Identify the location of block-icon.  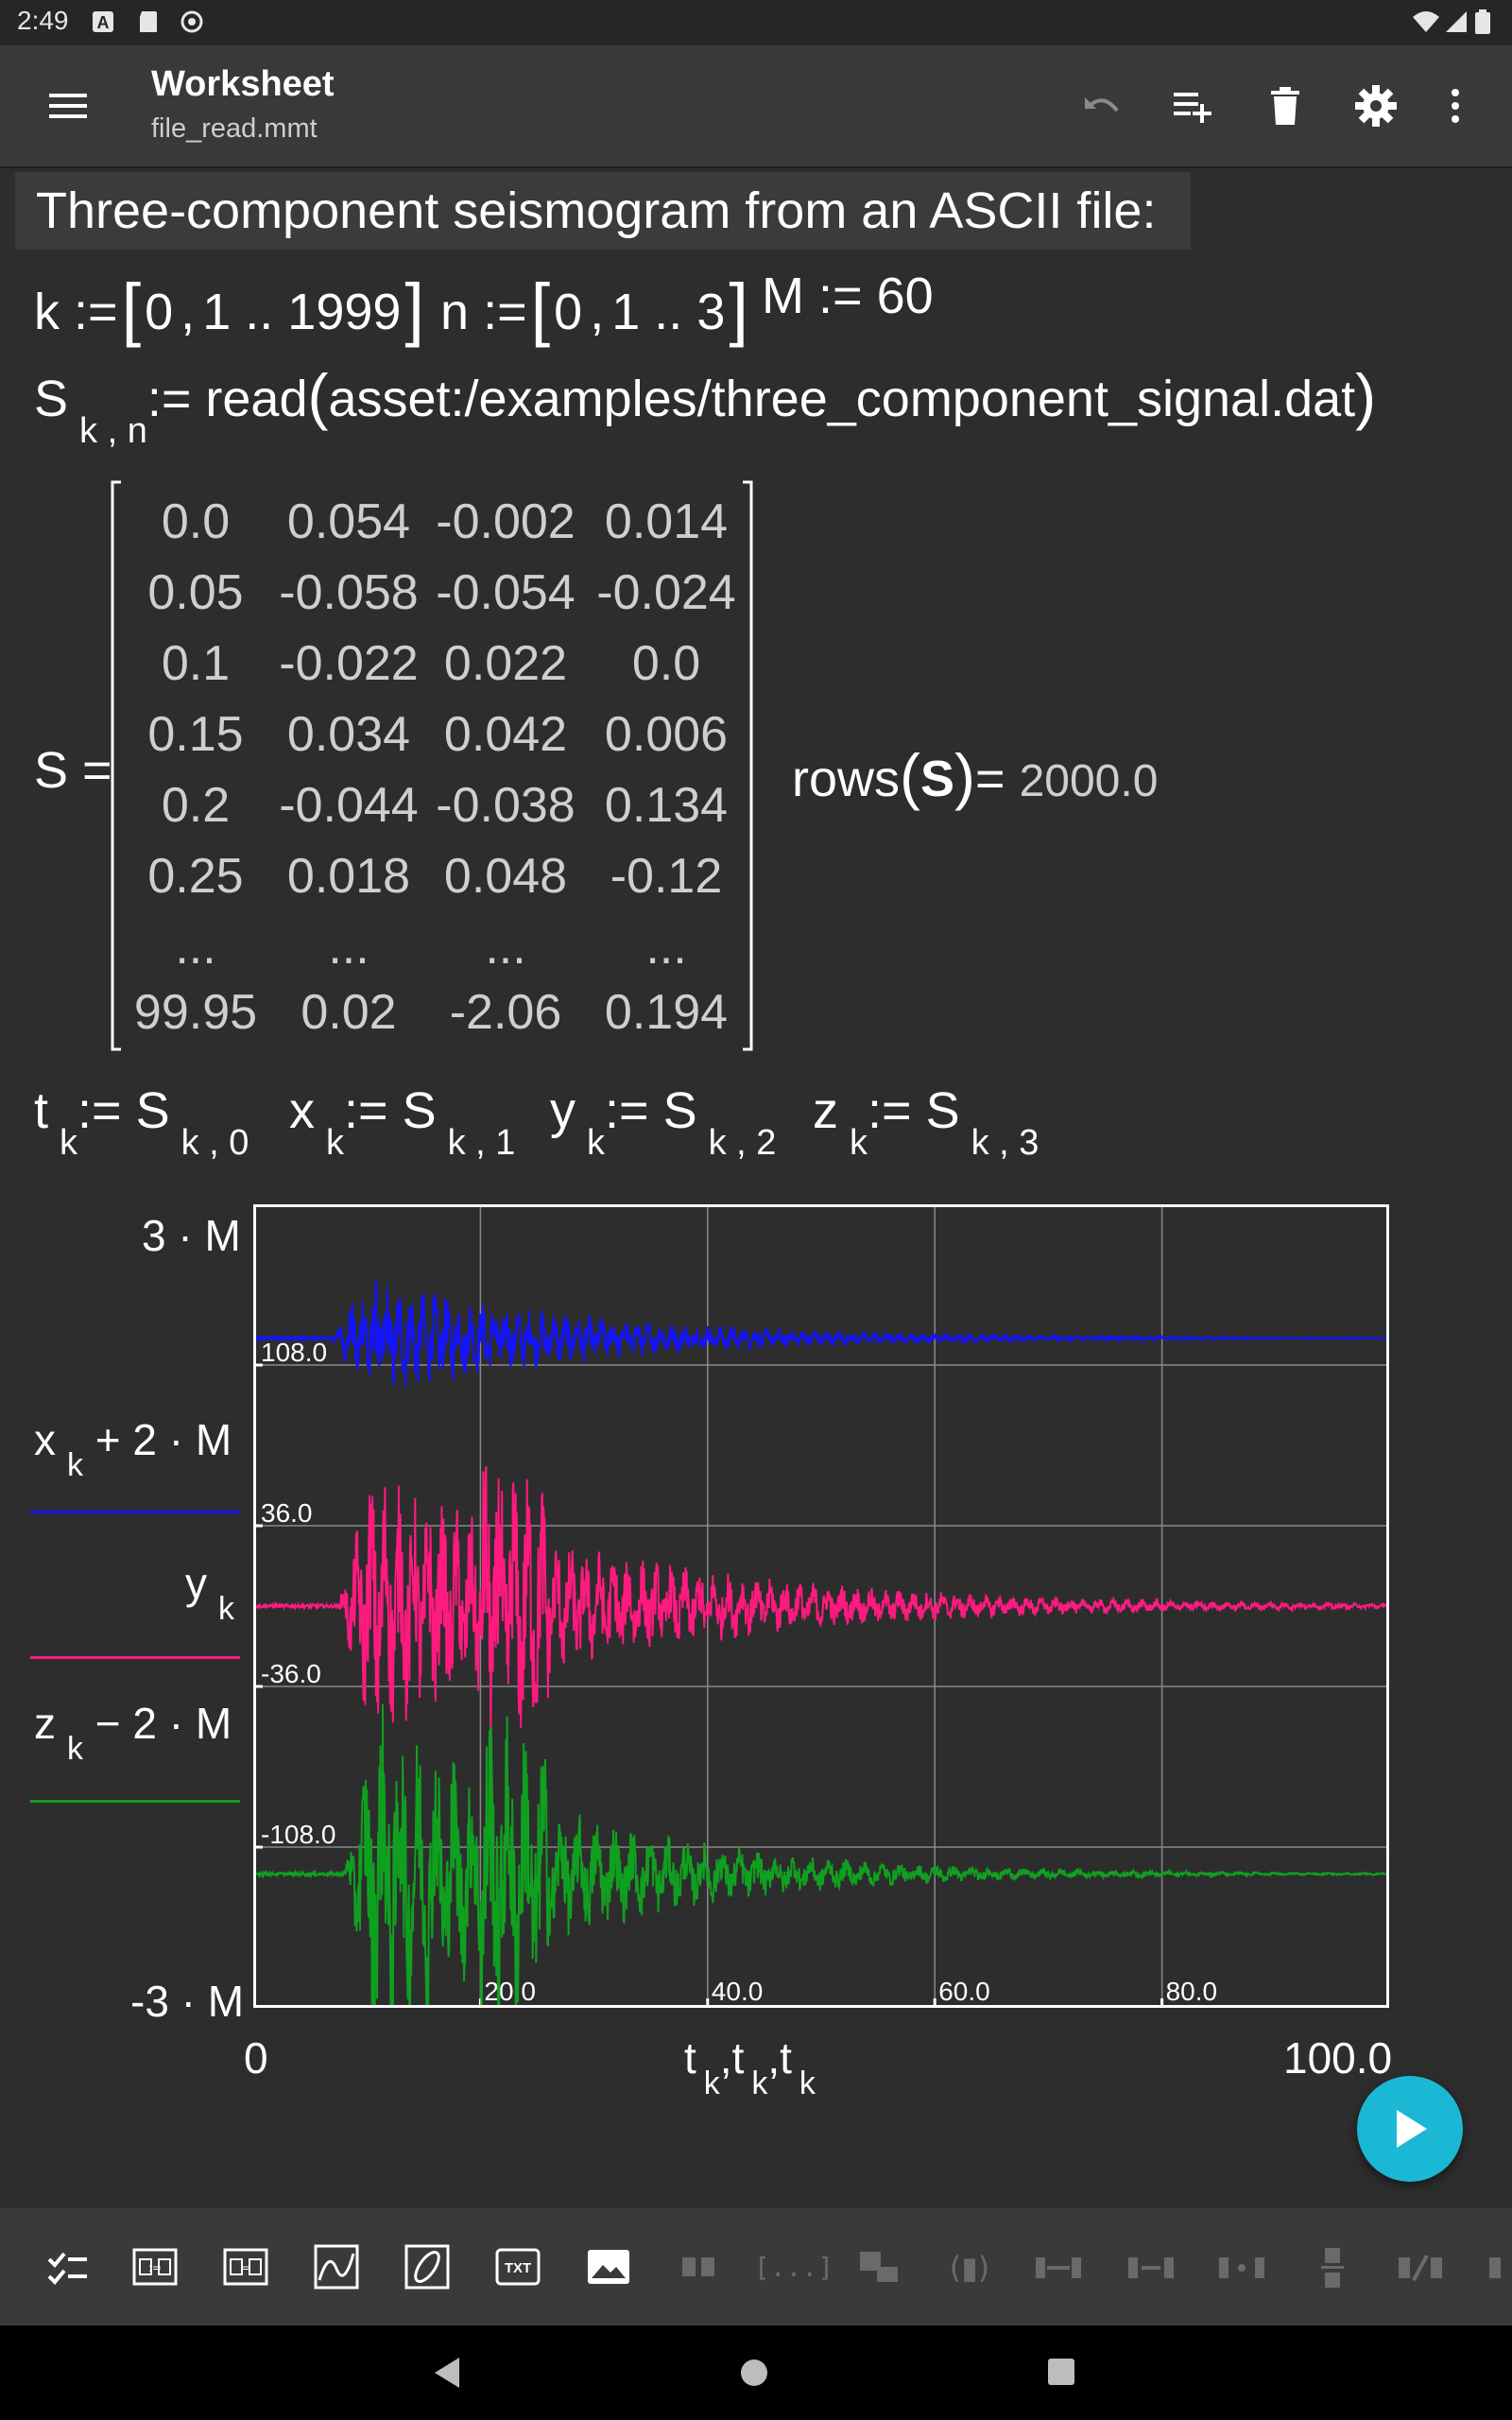
(879, 2267).